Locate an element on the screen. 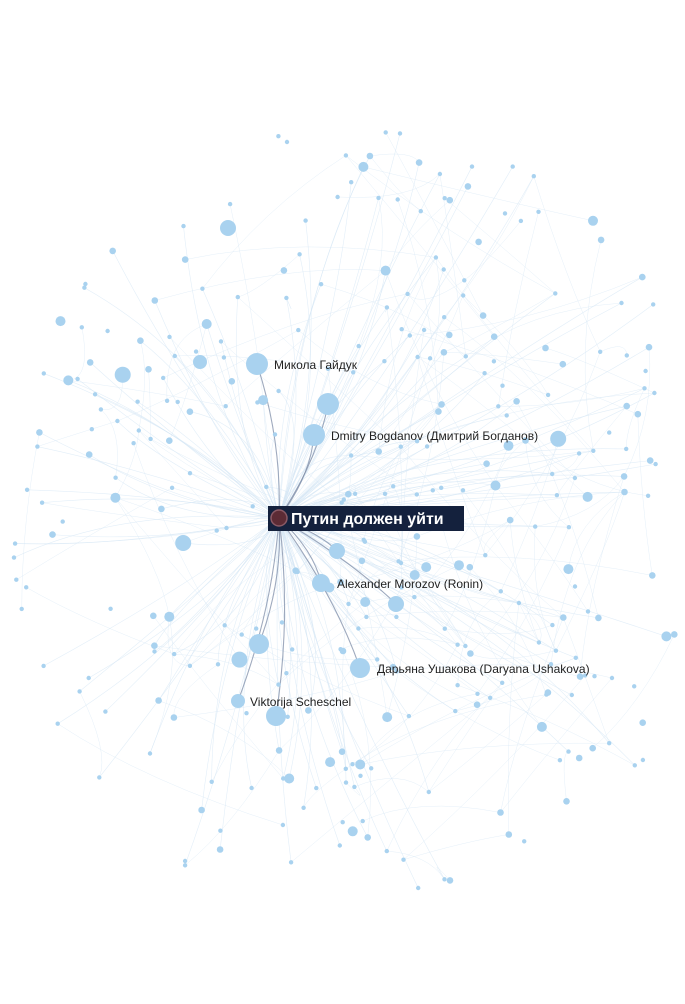  center-node: Путин должен уйти is located at coordinates (366, 518).